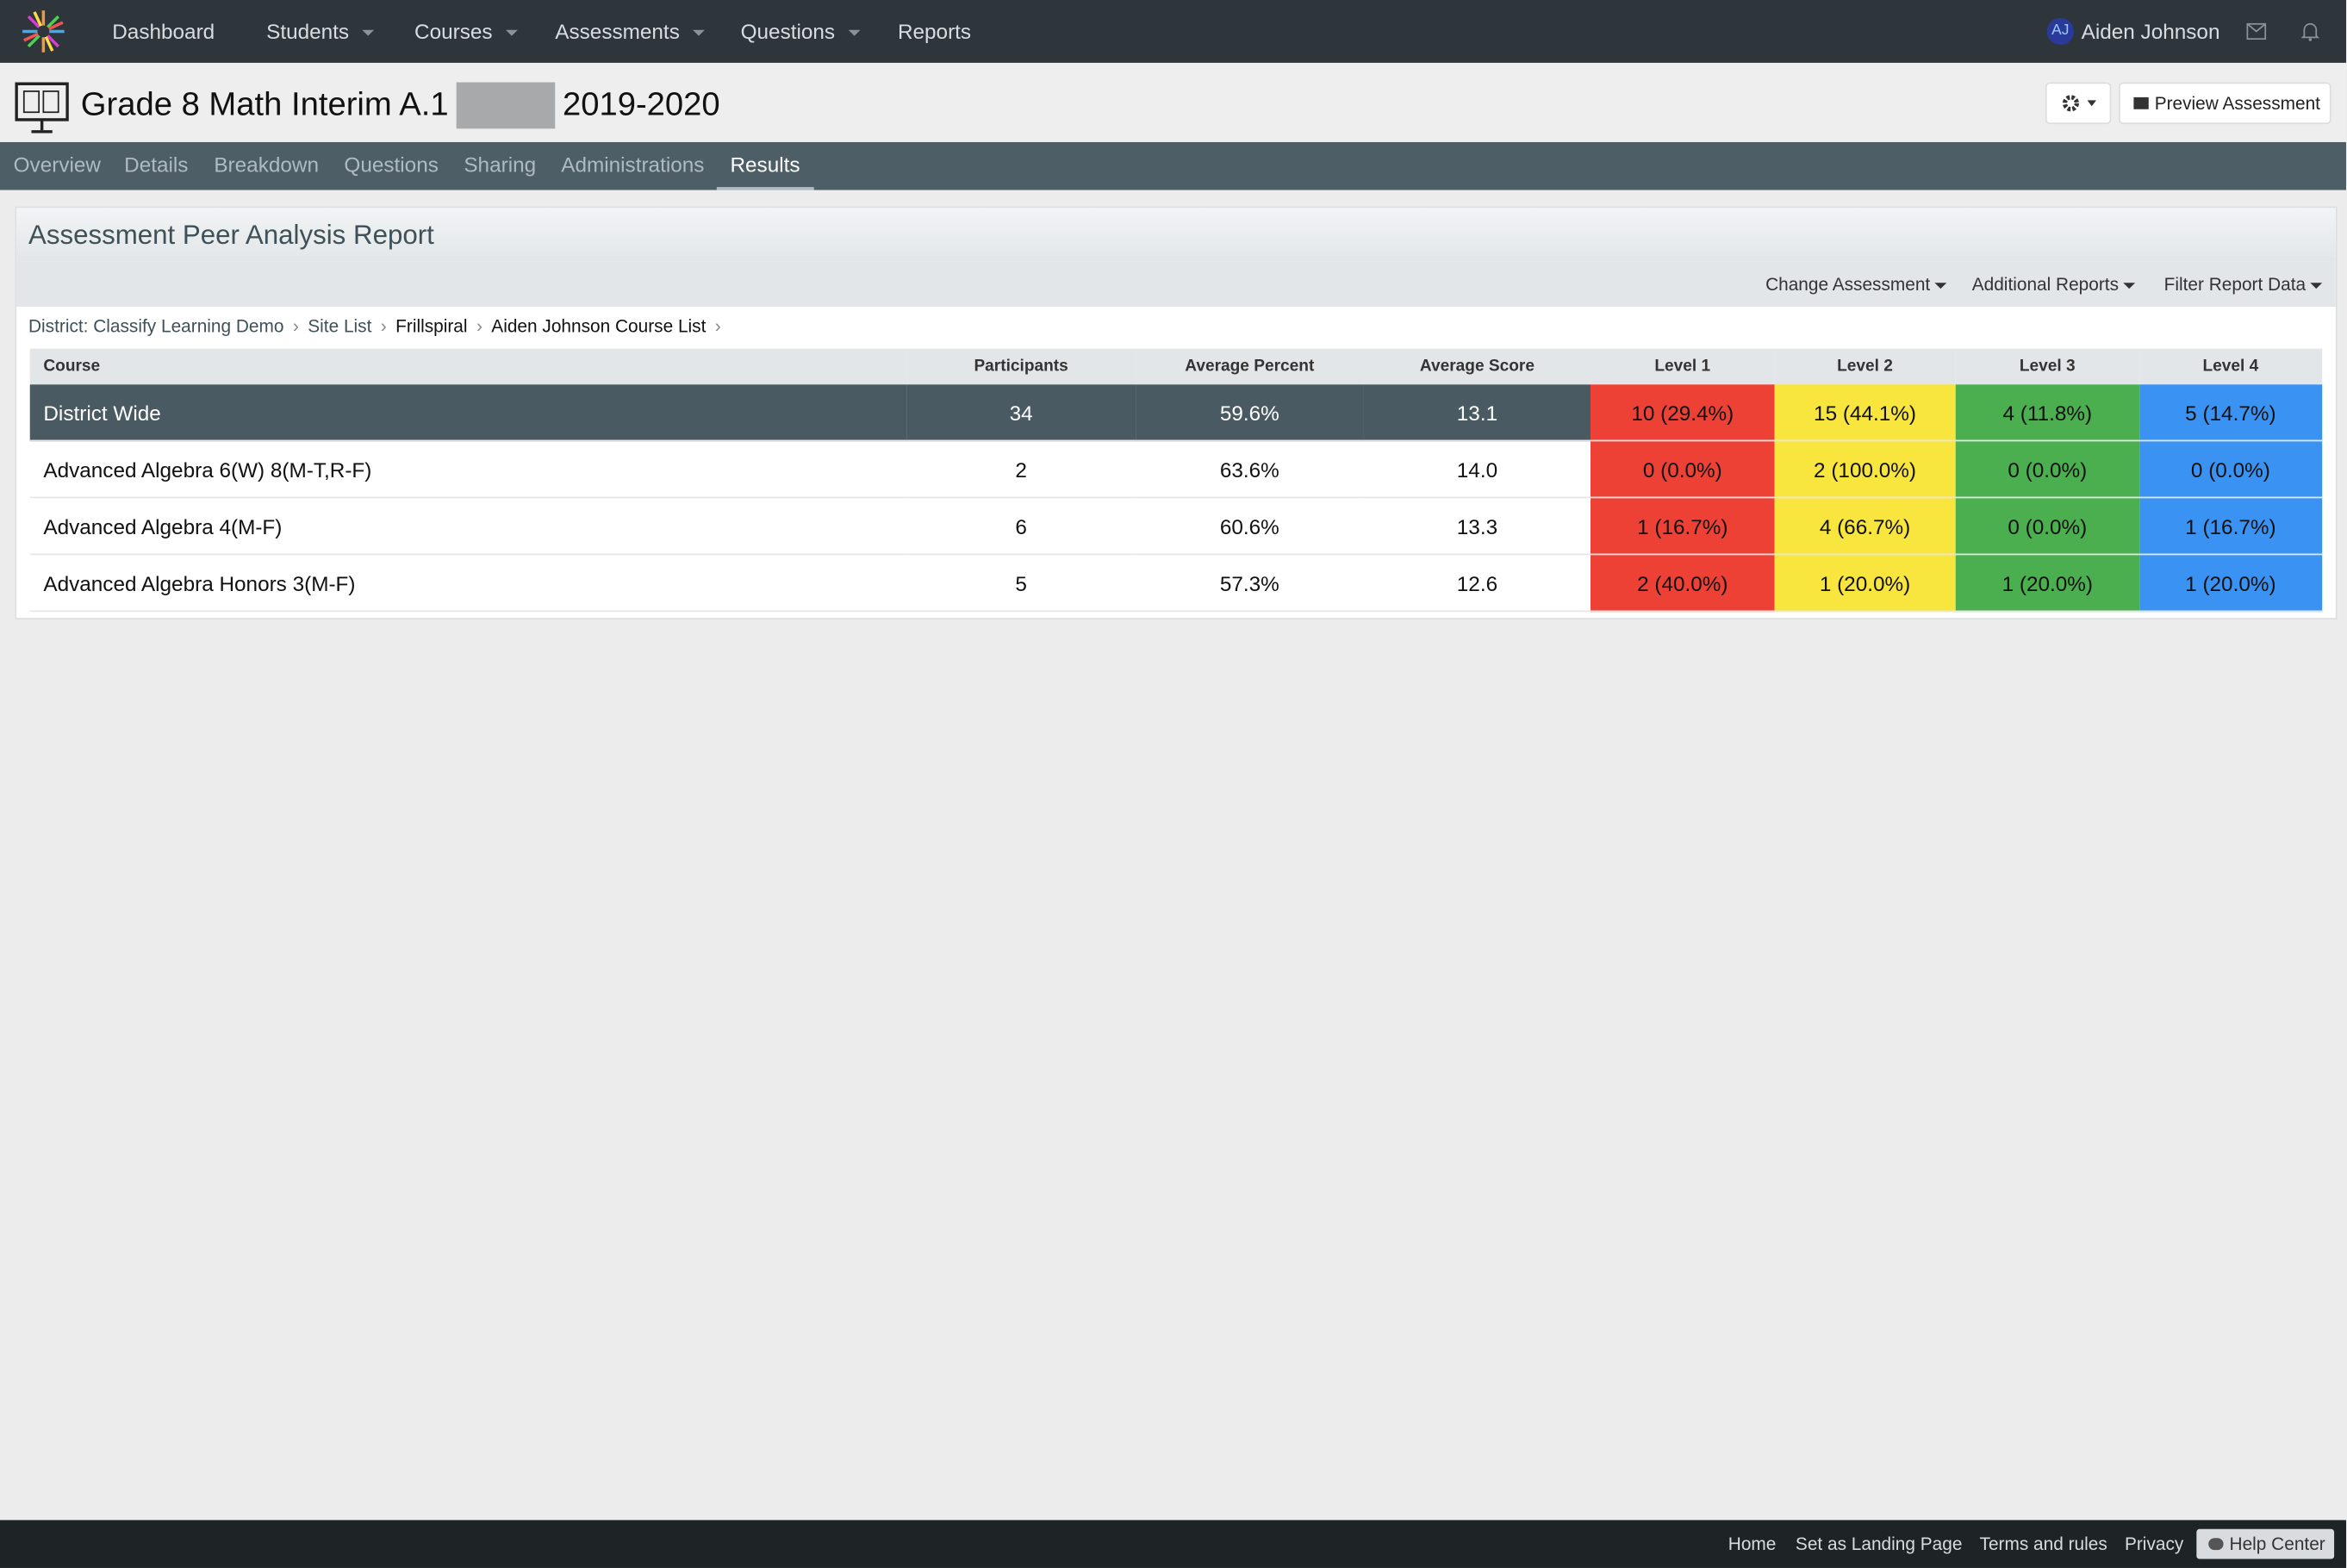 The image size is (2347, 1568). Describe the element at coordinates (431, 326) in the screenshot. I see `breadcrumb: Frillspiral` at that location.